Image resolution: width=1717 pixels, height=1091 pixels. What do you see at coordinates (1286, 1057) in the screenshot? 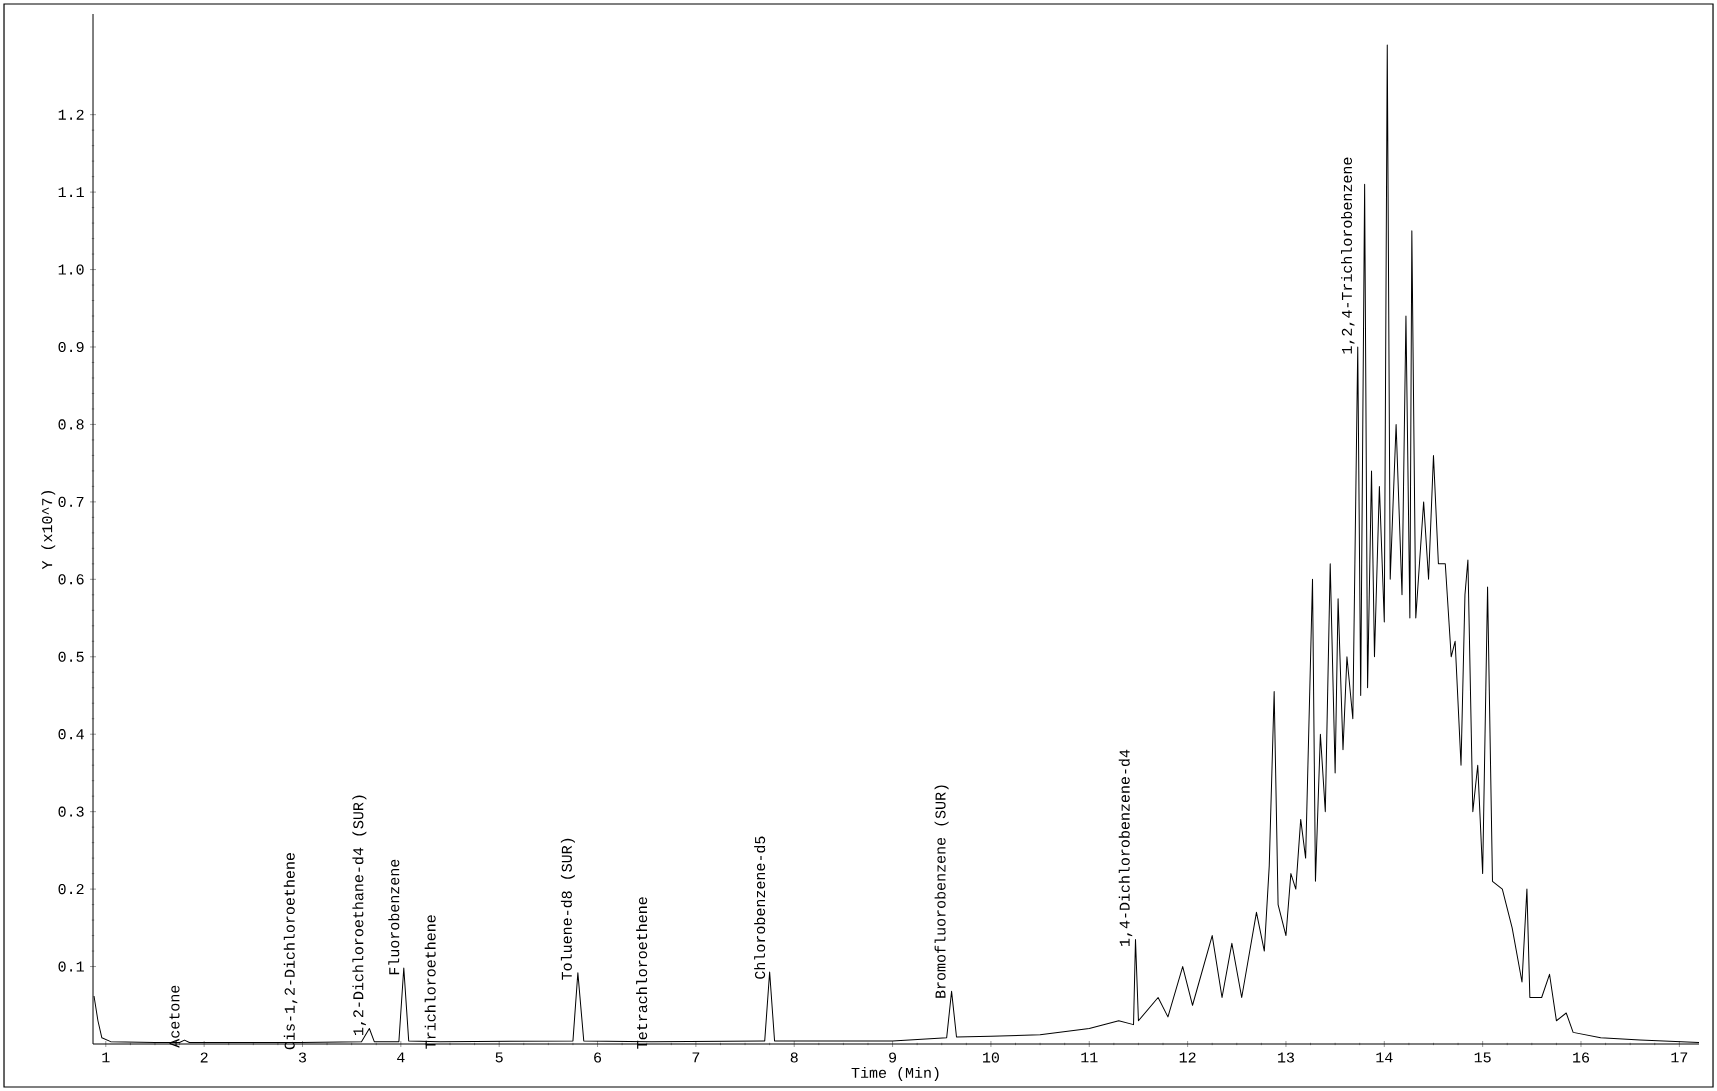
I see `x-tick-label: 13` at bounding box center [1286, 1057].